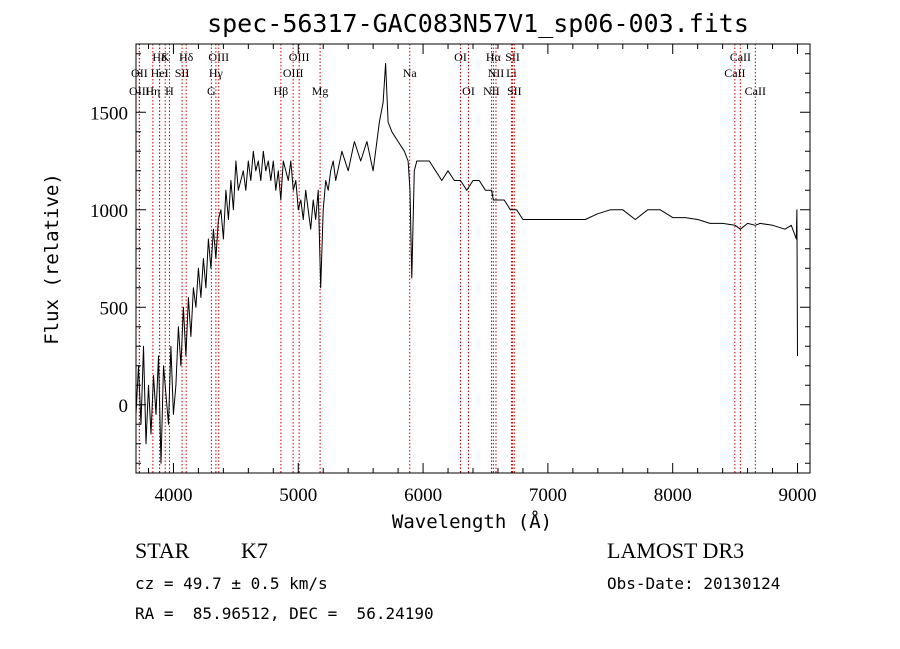 This screenshot has height=649, width=900. Describe the element at coordinates (755, 91) in the screenshot. I see `line-label-27: CaII` at that location.